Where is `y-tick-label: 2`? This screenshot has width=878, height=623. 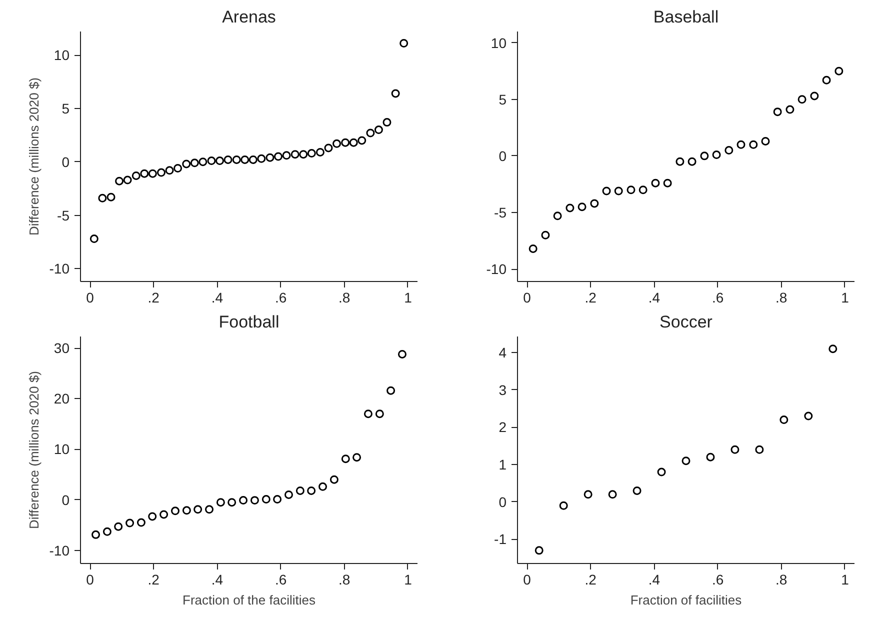 y-tick-label: 2 is located at coordinates (502, 427).